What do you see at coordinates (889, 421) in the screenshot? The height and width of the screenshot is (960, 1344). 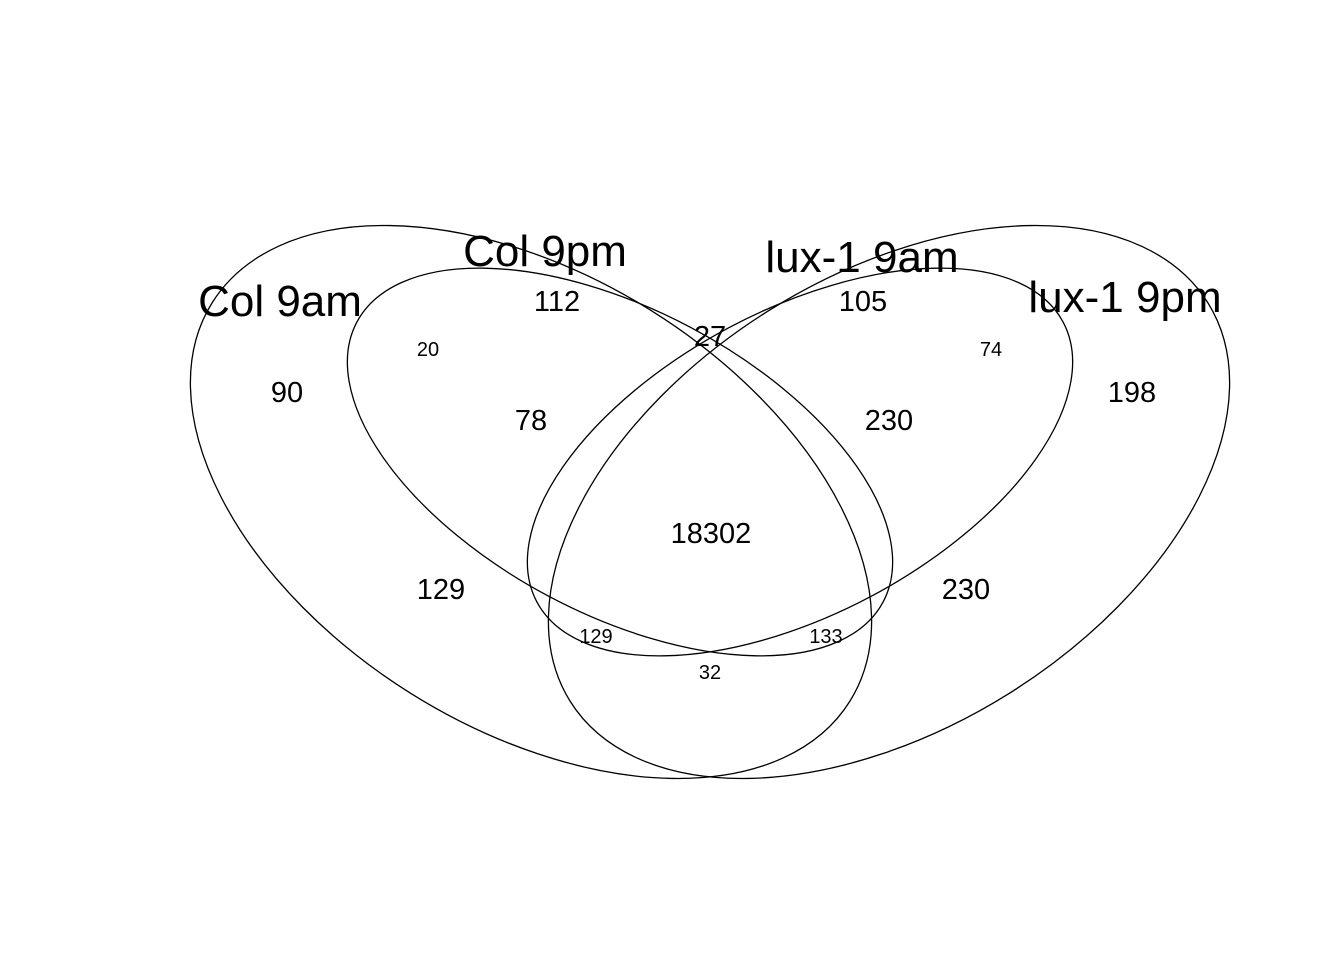 I see `count-col9pm-lux9am-lux9pm: 230` at bounding box center [889, 421].